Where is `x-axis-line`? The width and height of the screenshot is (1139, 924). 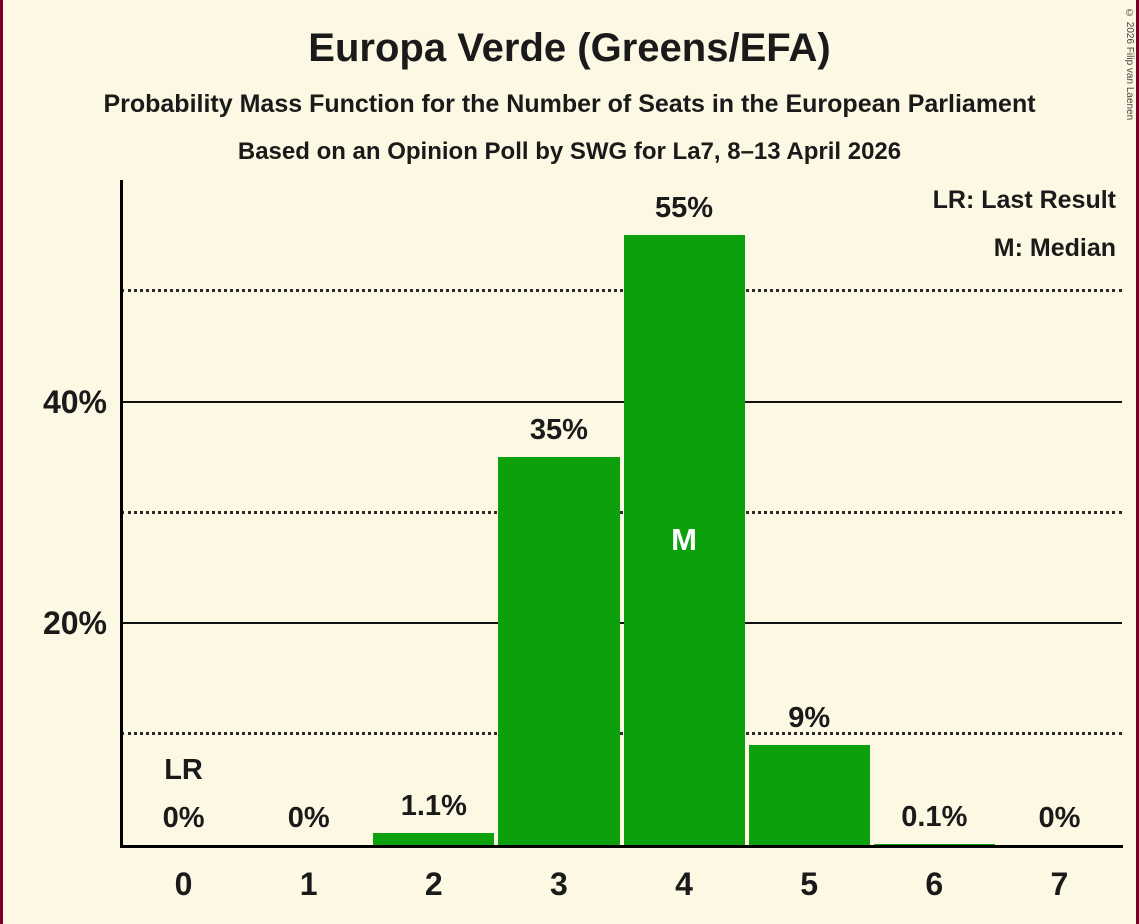 x-axis-line is located at coordinates (621, 846).